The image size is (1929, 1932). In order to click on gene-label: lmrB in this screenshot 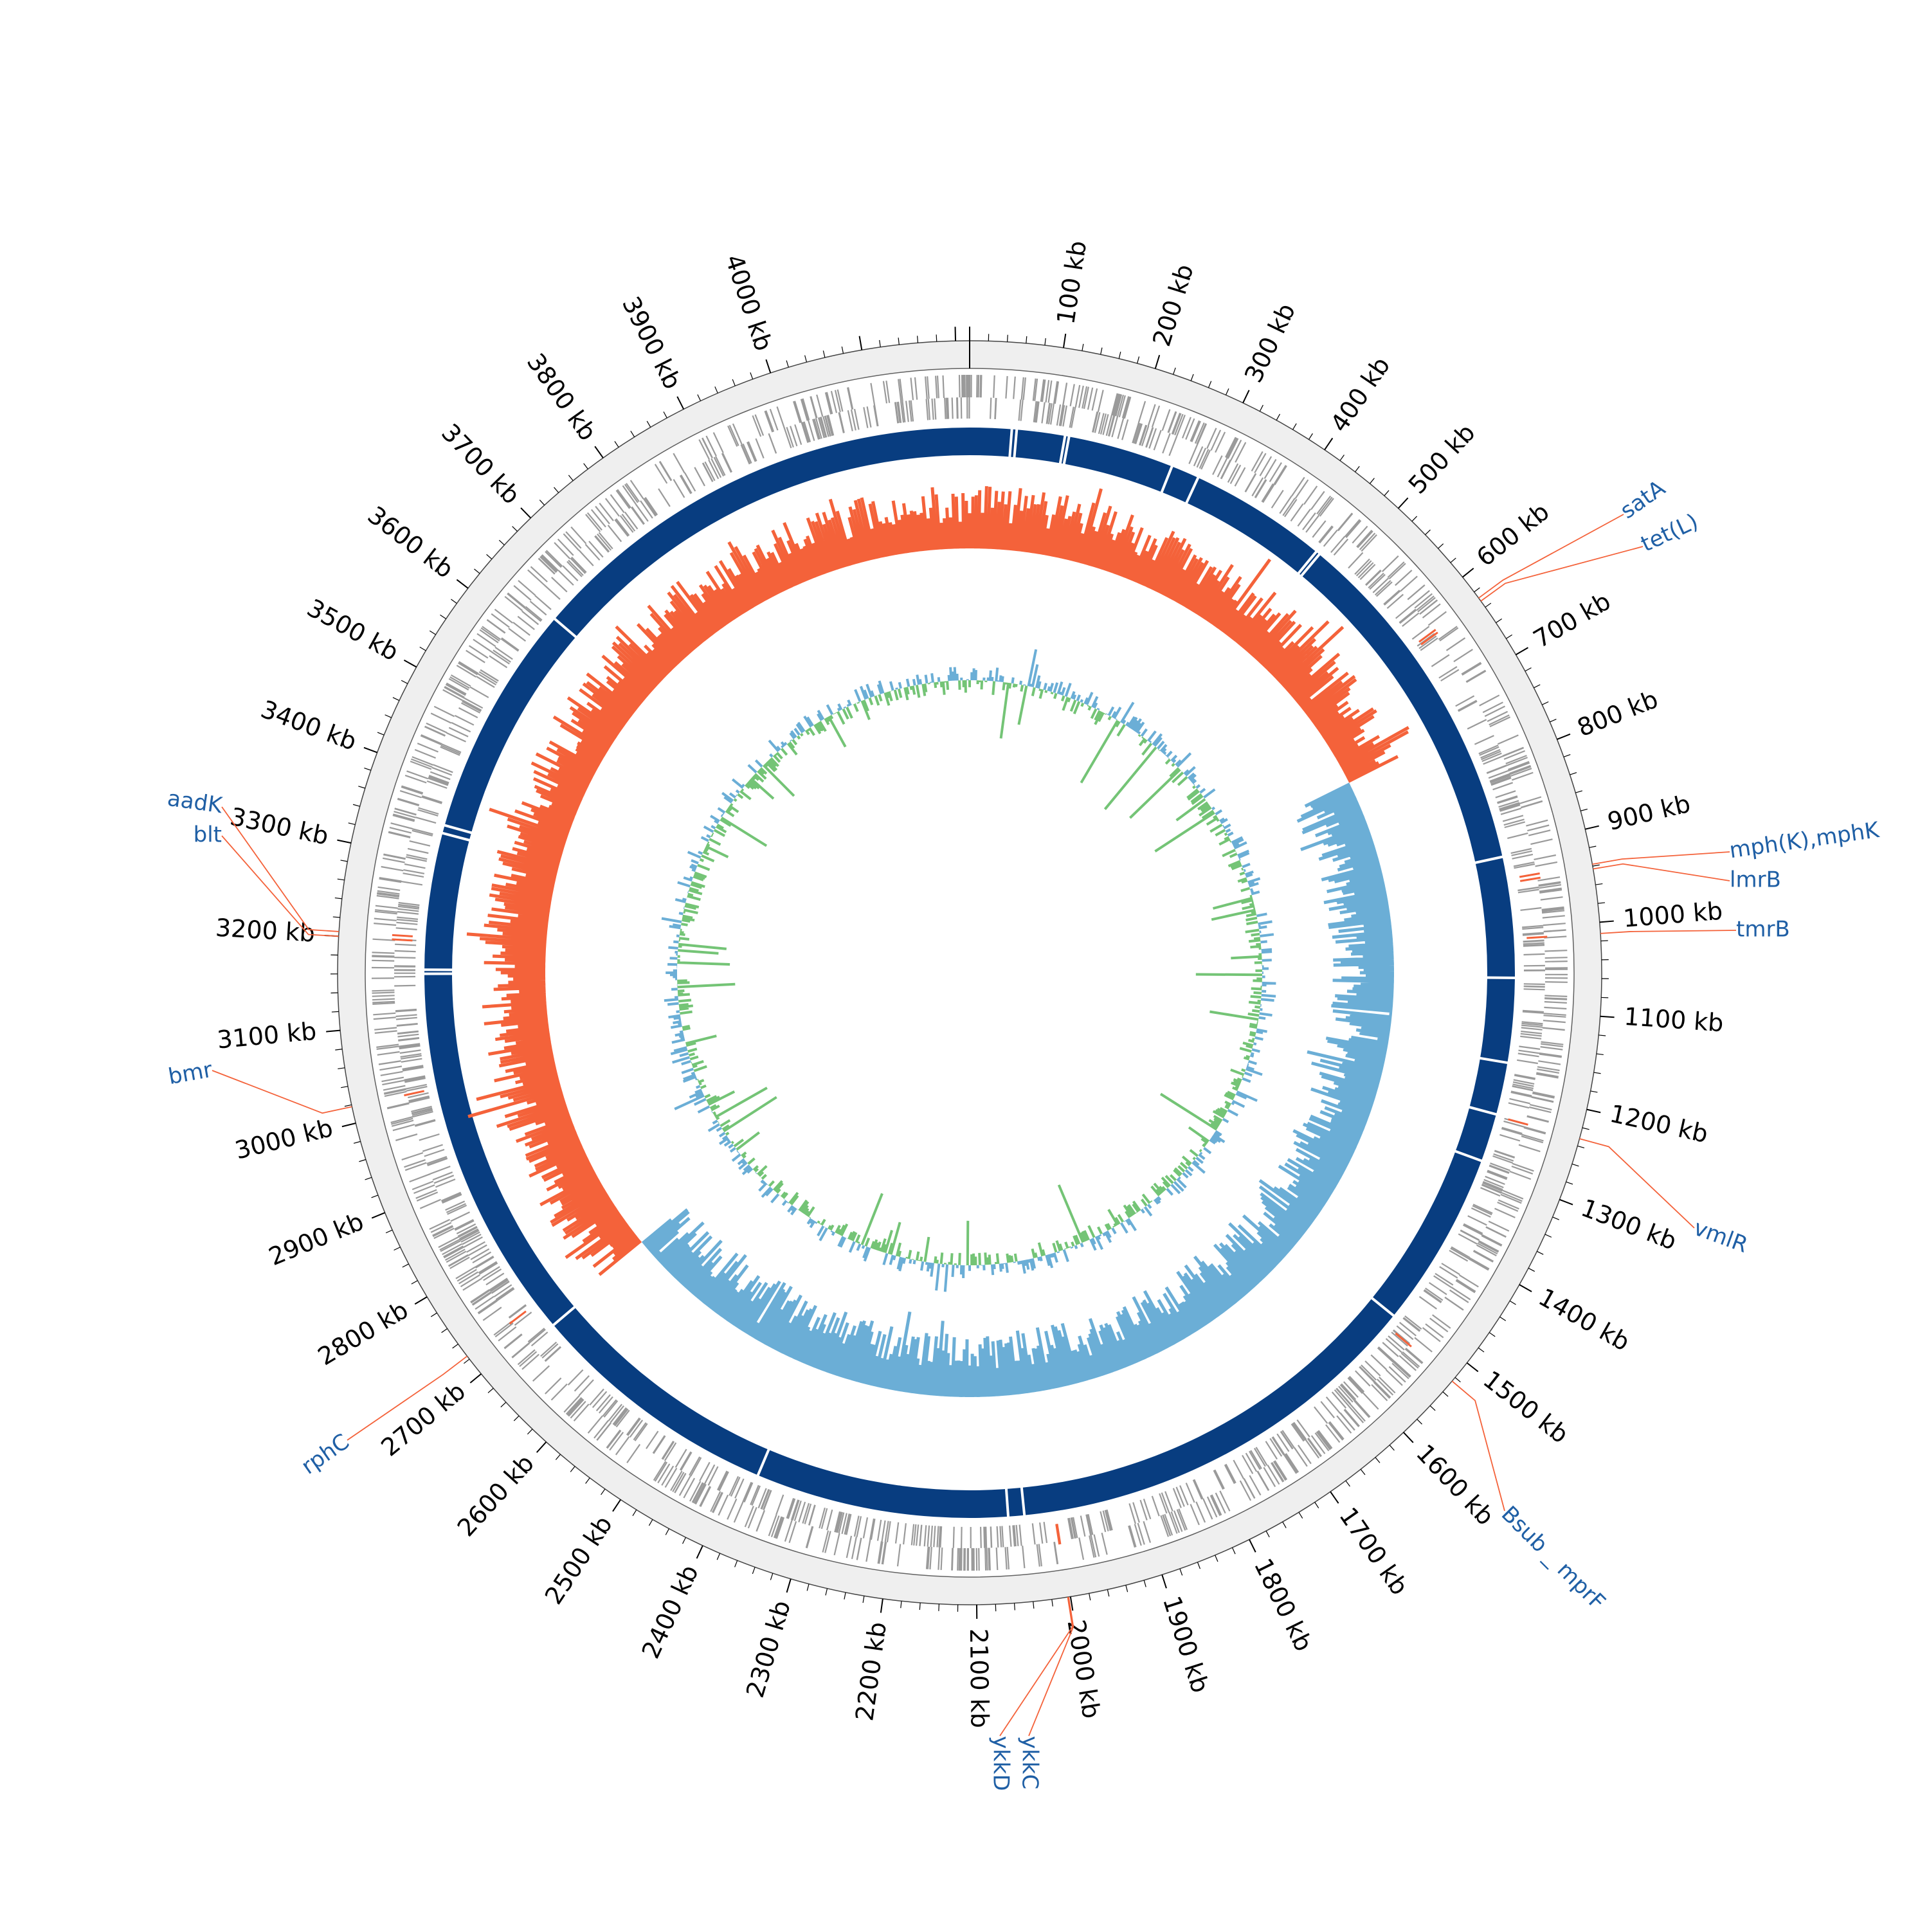, I will do `click(1755, 880)`.